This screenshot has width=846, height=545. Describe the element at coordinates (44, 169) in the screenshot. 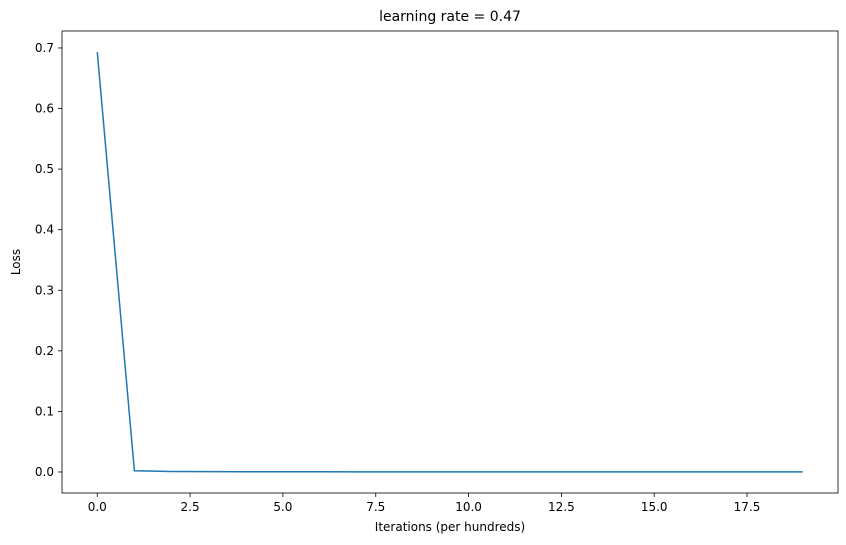

I see `y-tick-label: 0.5` at that location.